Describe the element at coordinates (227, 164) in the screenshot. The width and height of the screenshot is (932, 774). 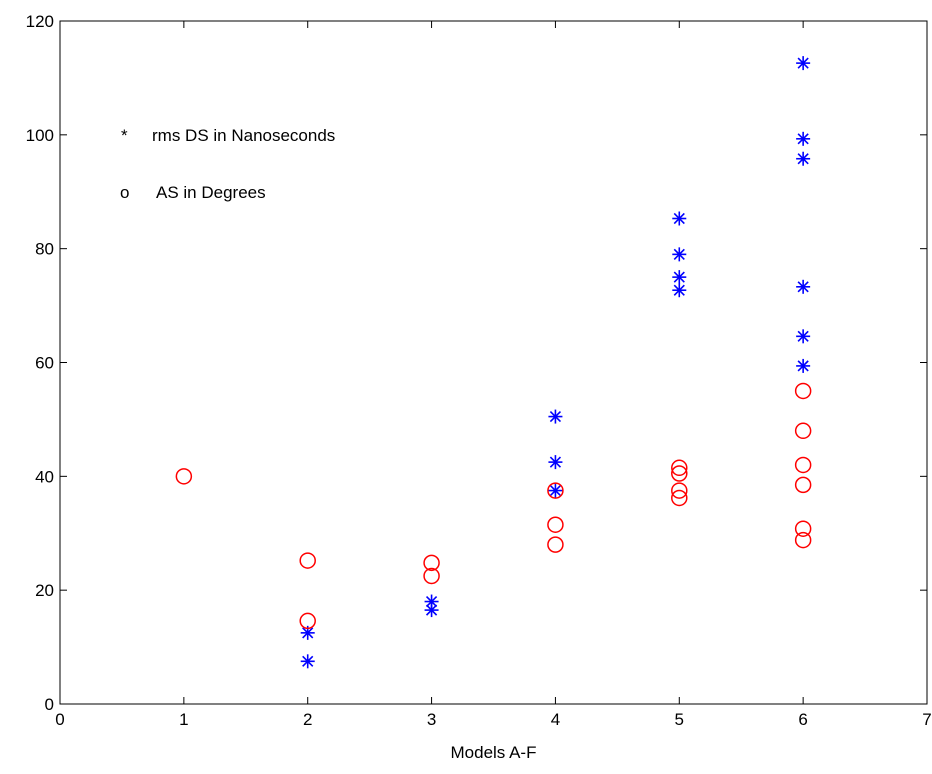
I see `legend: * rms DS in Nanoseconds o AS in Degrees` at that location.